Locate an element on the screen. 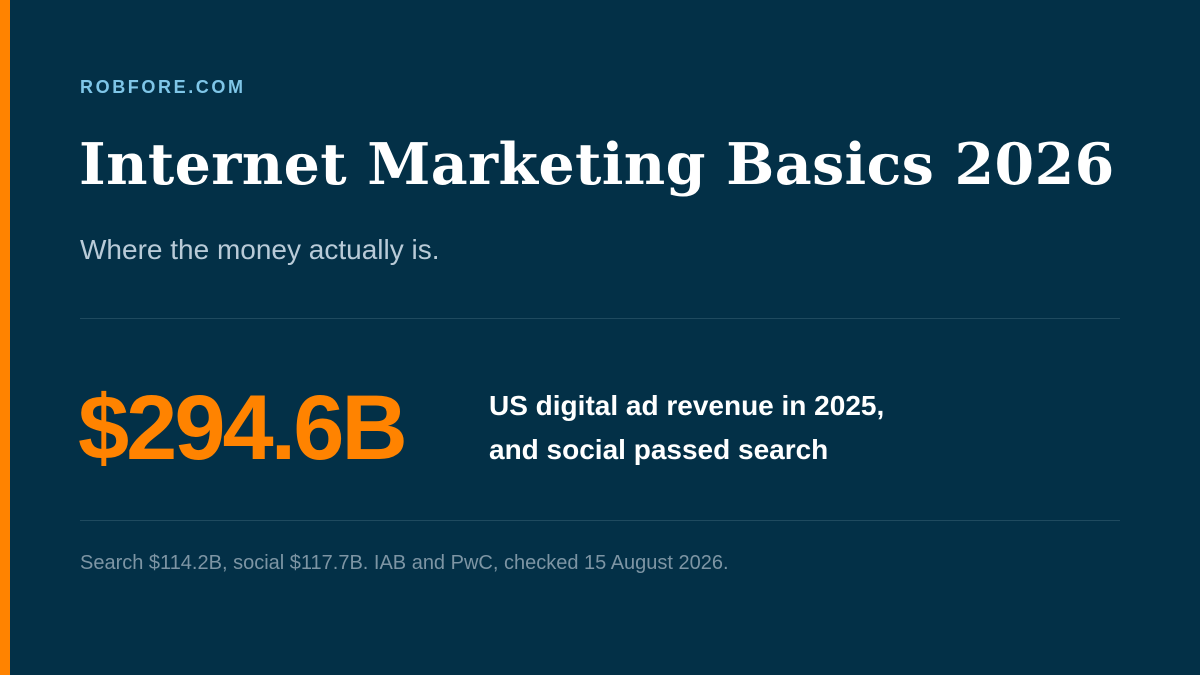  divider-bottom is located at coordinates (600, 520).